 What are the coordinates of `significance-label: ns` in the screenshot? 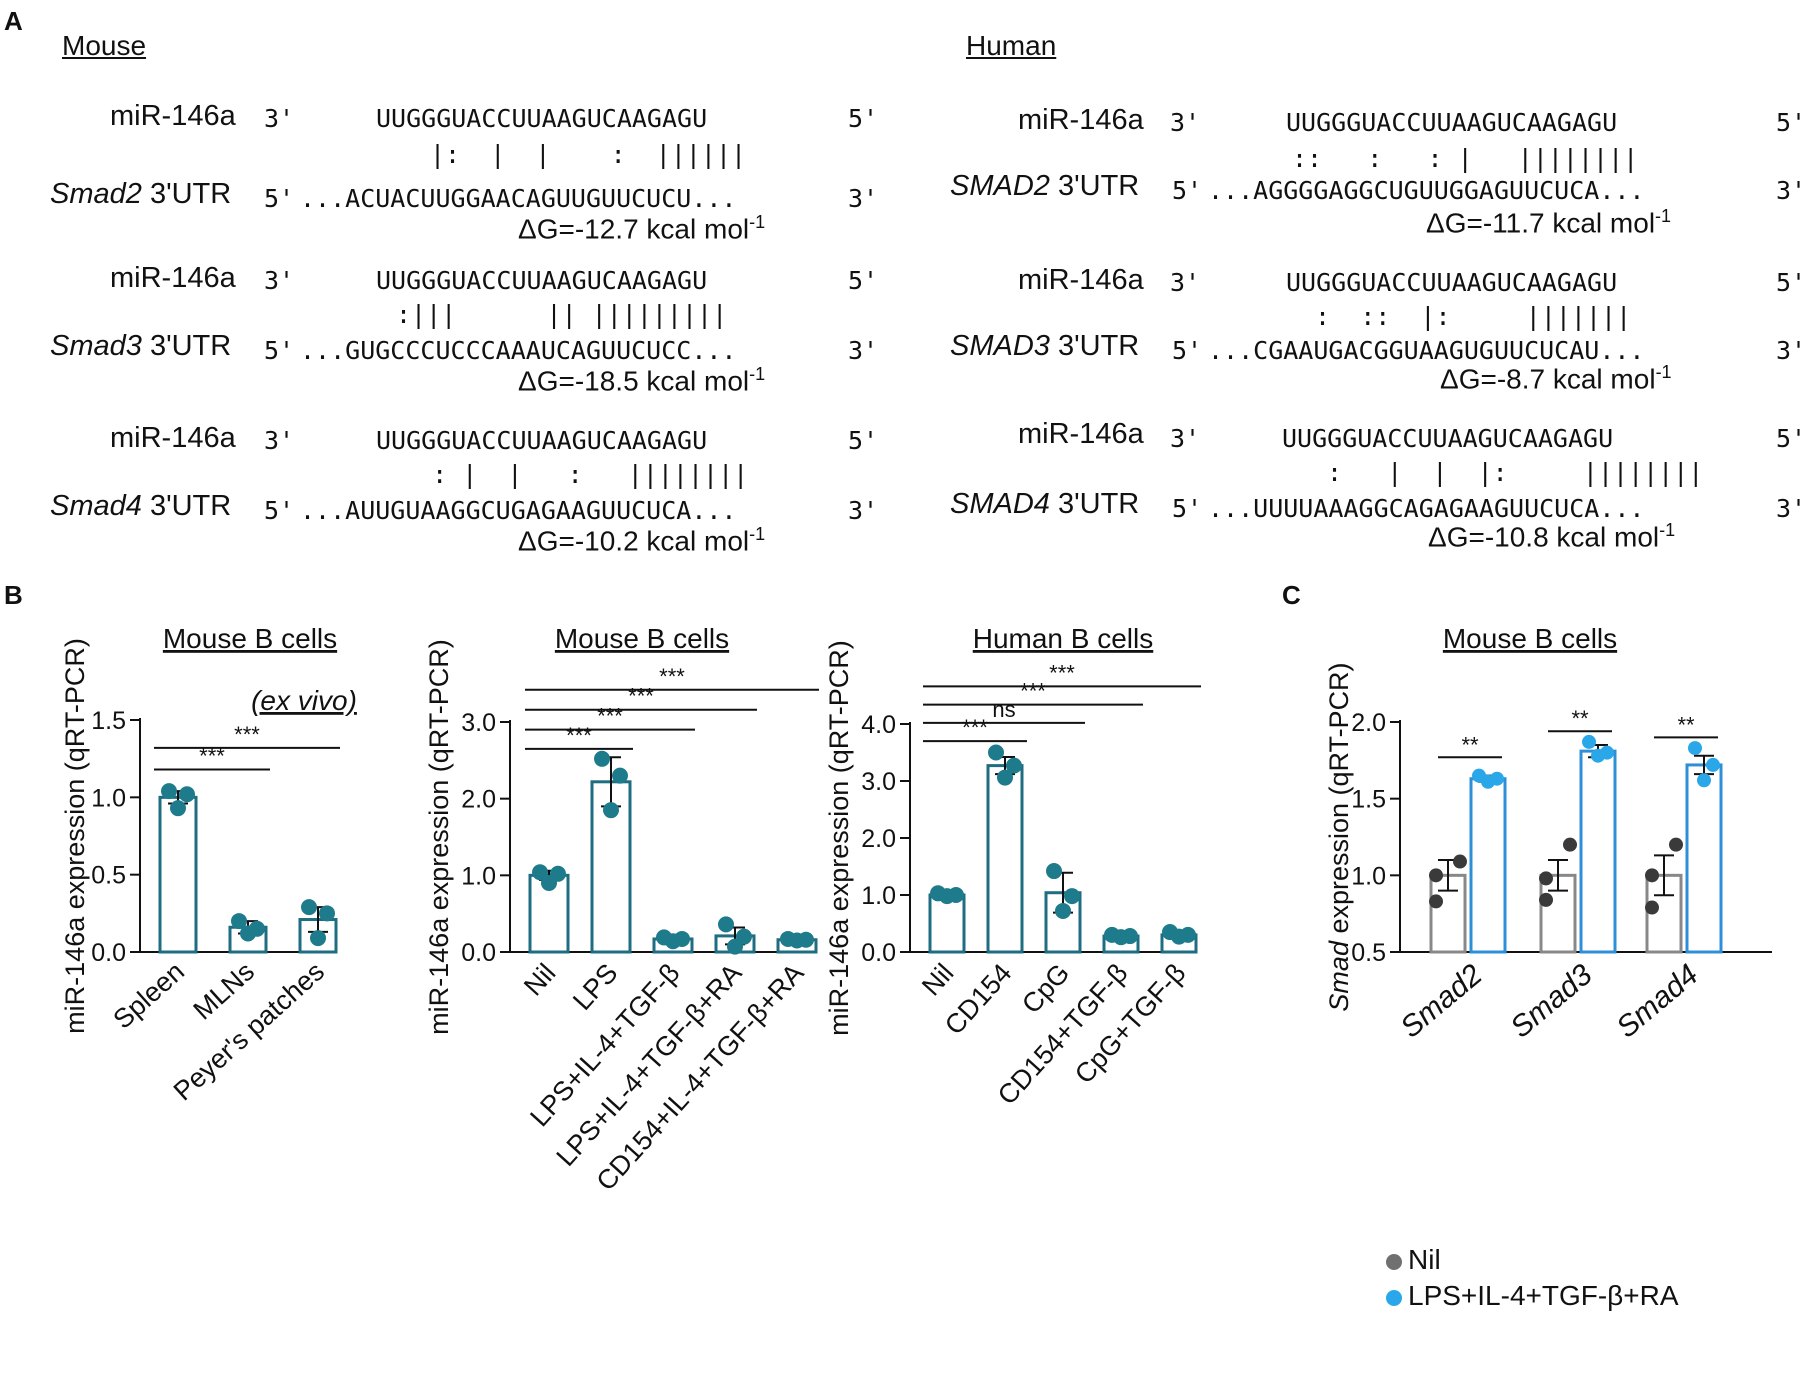 It's located at (1003, 709).